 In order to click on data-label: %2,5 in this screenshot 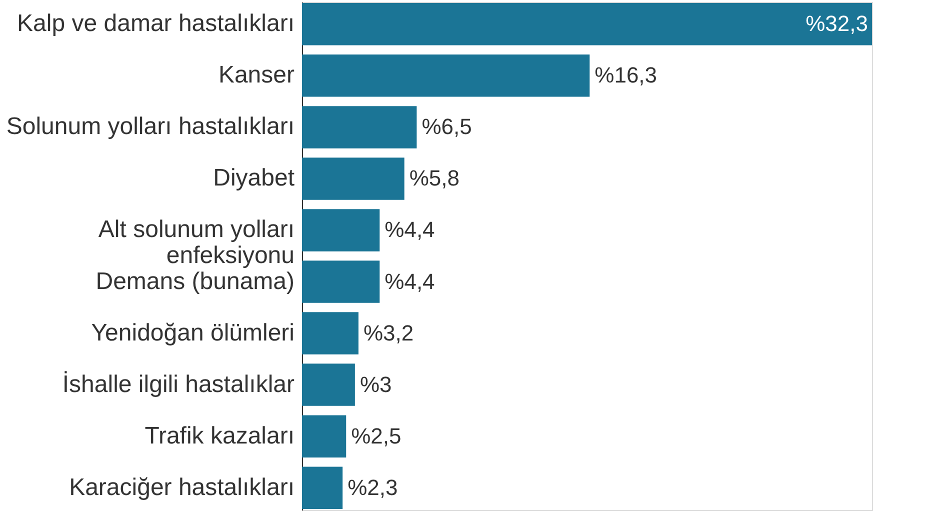, I will do `click(376, 435)`.